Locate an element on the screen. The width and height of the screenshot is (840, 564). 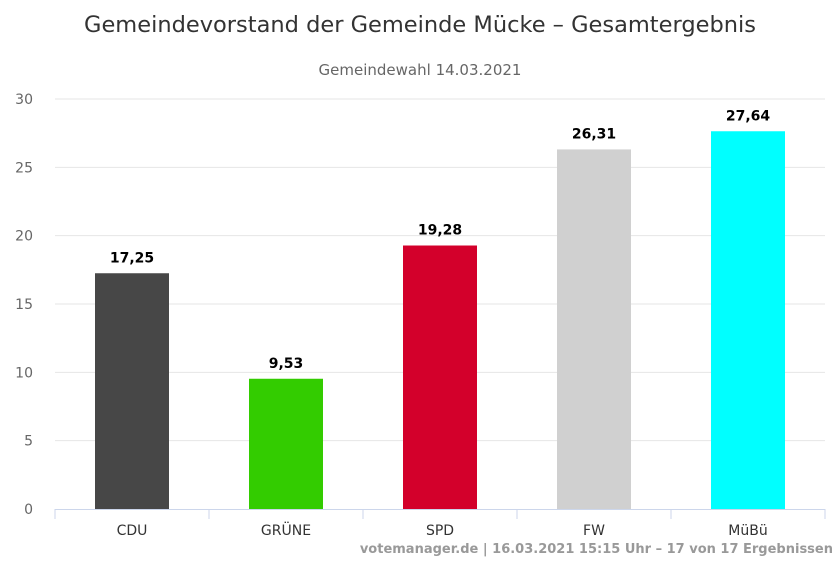
data-label: 27,64 is located at coordinates (748, 116).